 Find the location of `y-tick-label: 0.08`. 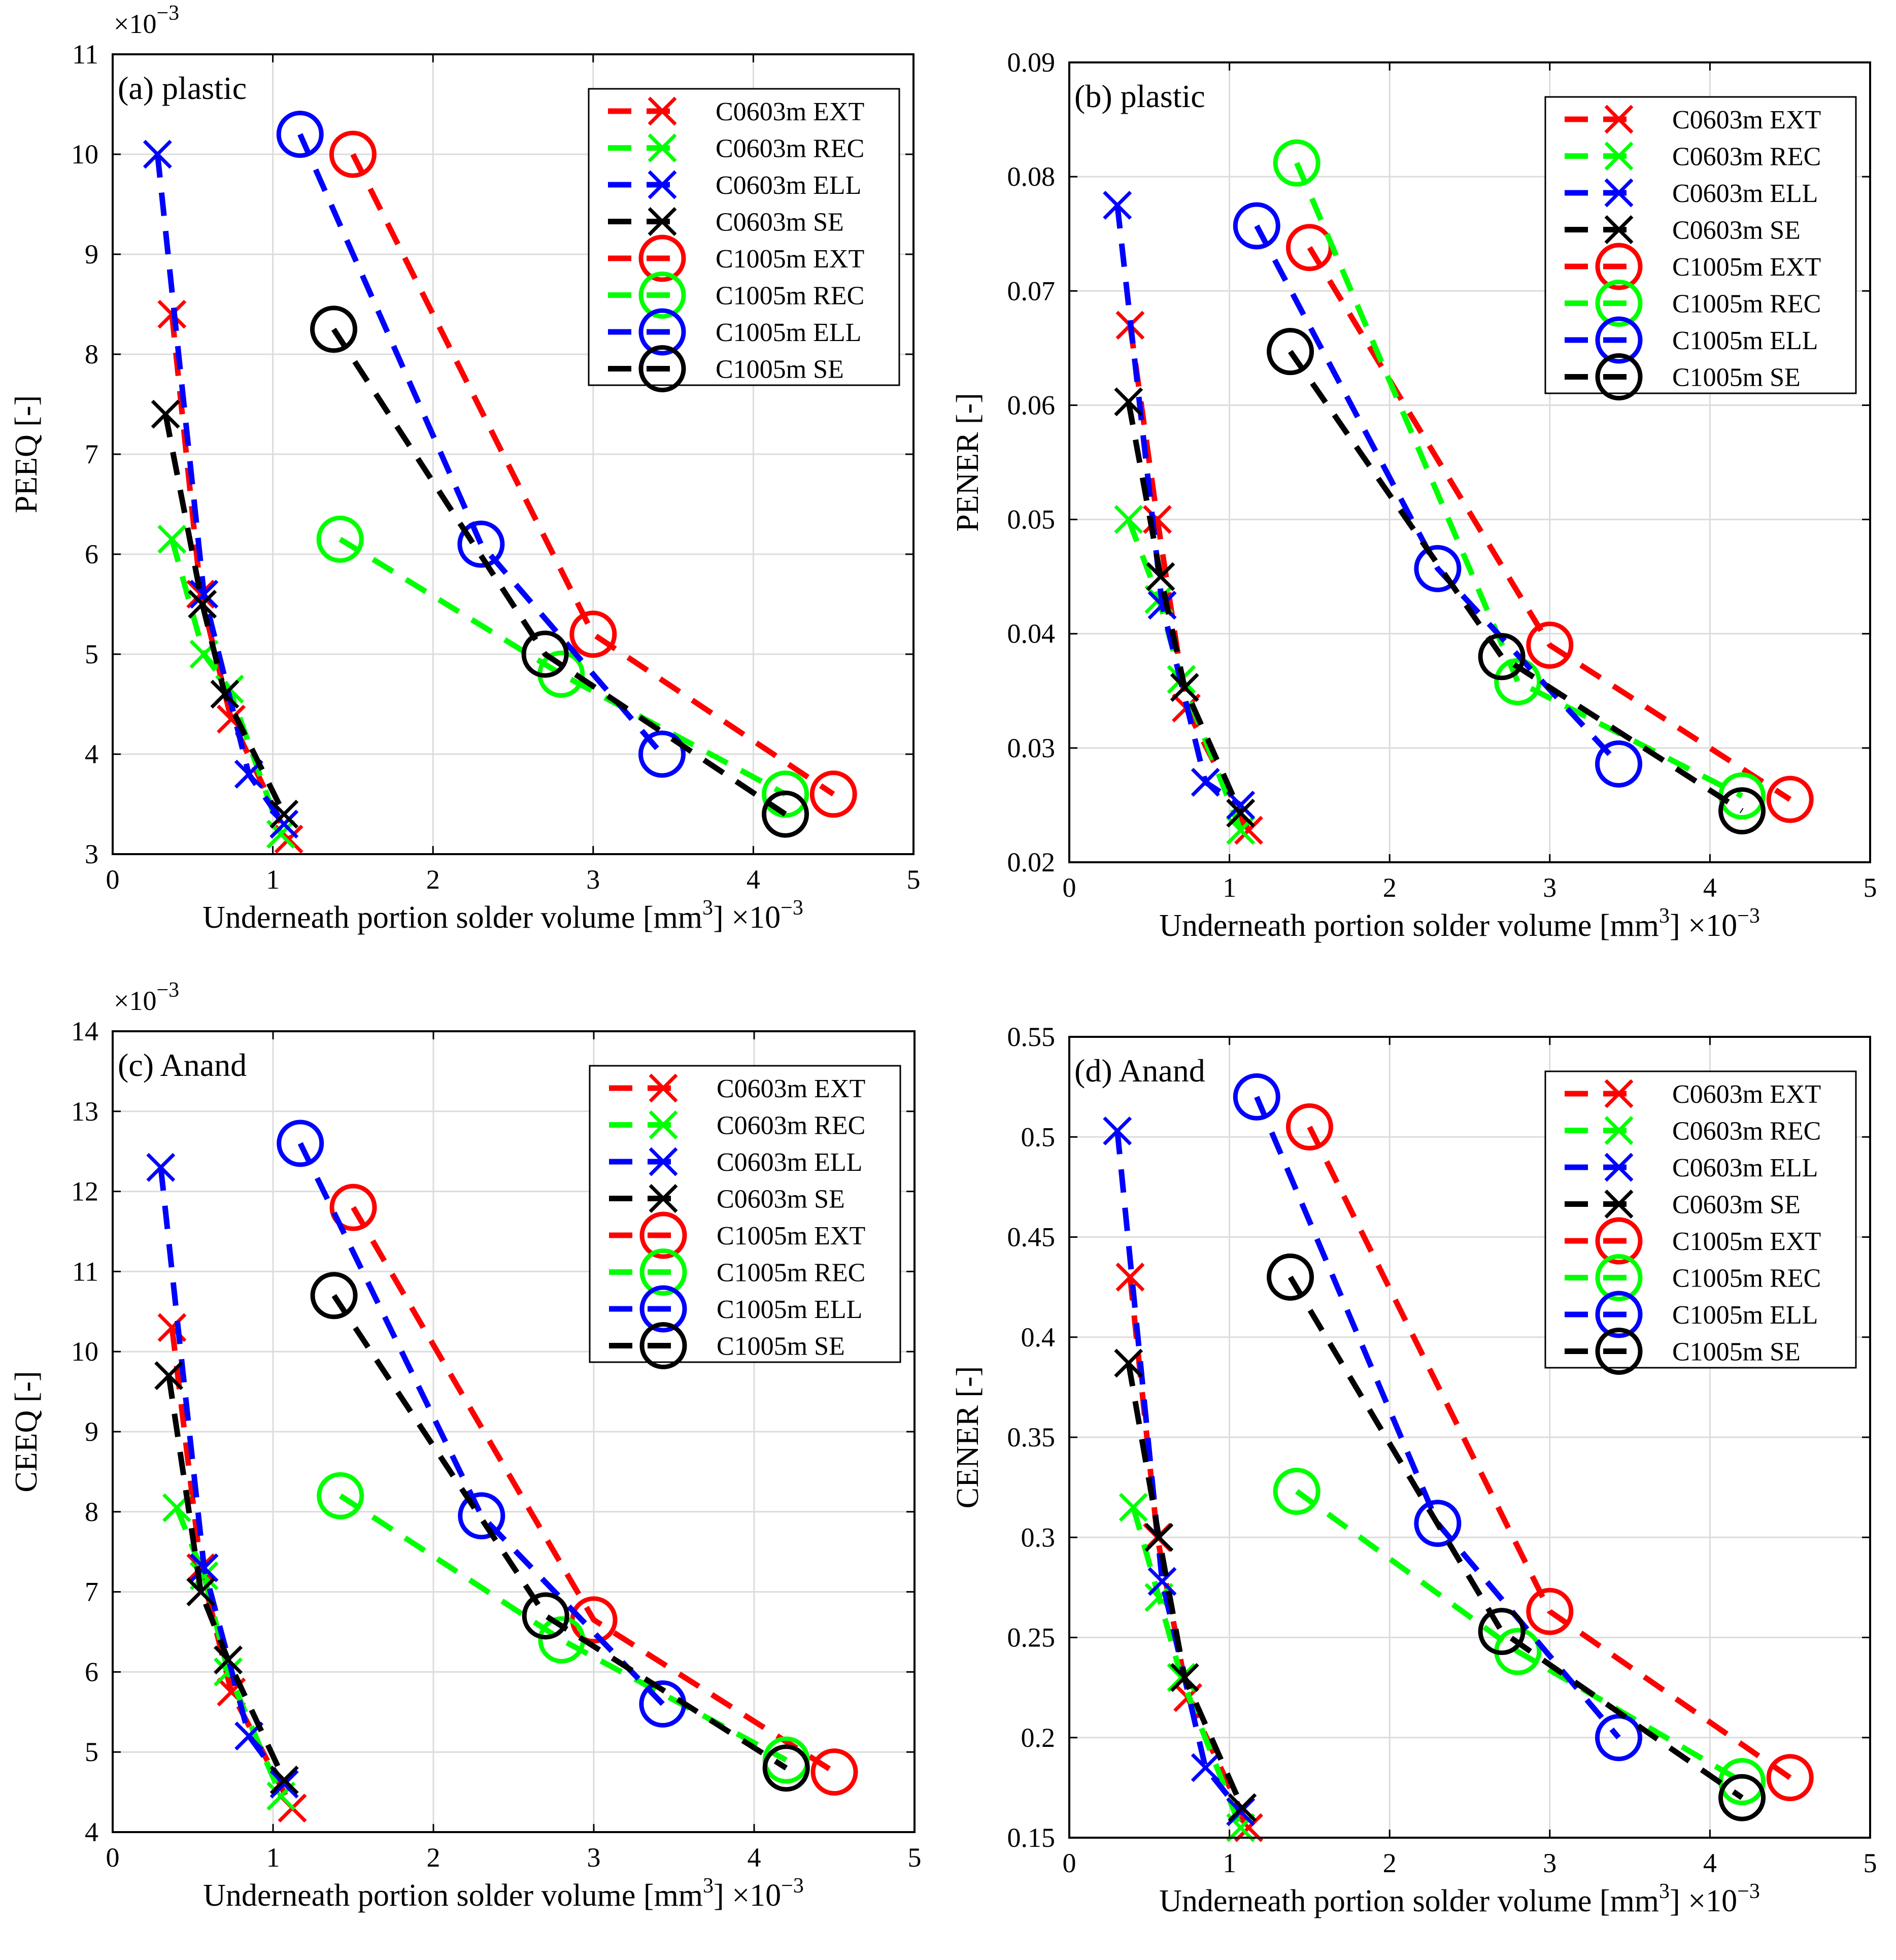

y-tick-label: 0.08 is located at coordinates (1031, 176).